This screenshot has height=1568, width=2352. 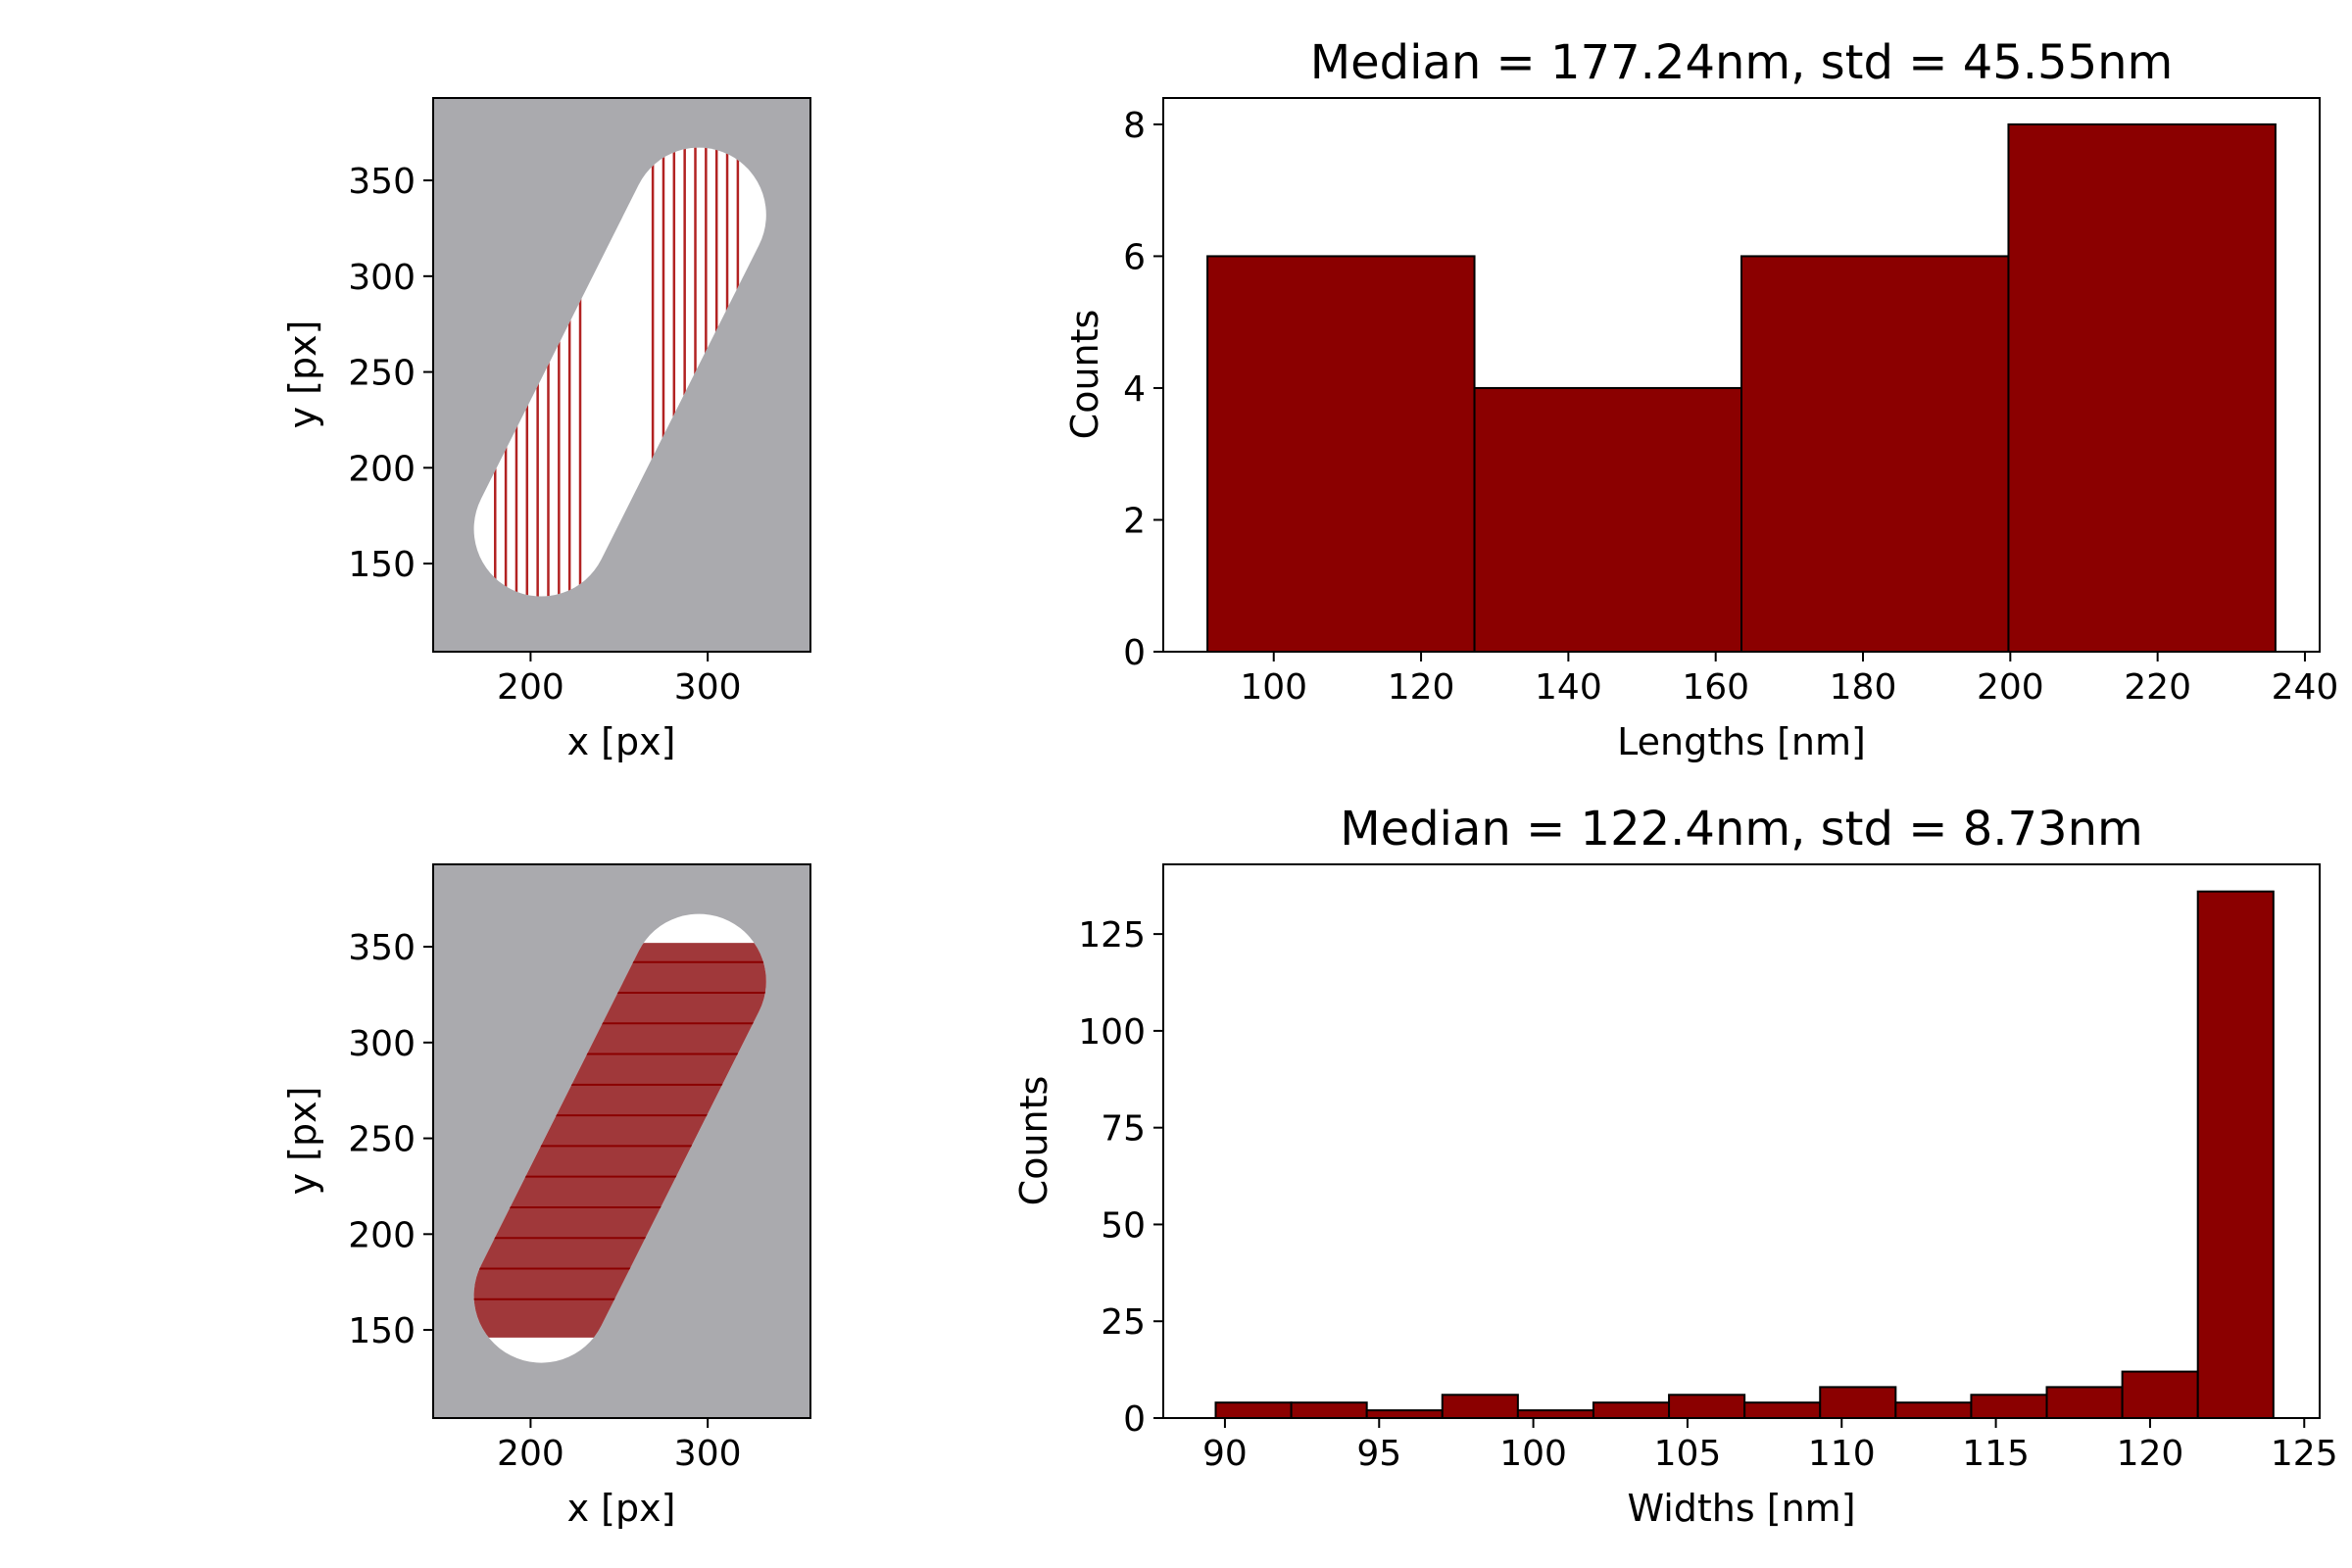 What do you see at coordinates (1112, 935) in the screenshot?
I see `y-tick-label: 125` at bounding box center [1112, 935].